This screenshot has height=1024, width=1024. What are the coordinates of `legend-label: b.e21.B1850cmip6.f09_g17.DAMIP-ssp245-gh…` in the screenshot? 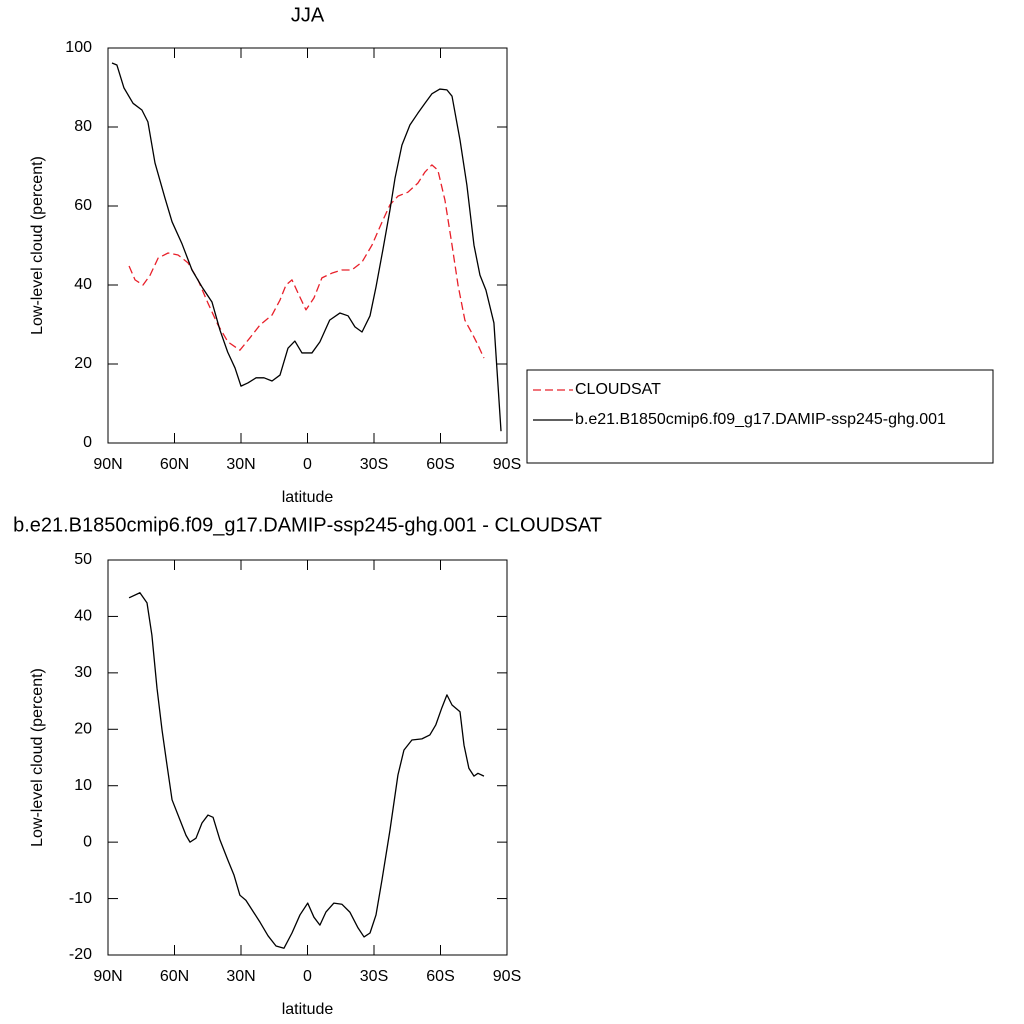 It's located at (760, 419).